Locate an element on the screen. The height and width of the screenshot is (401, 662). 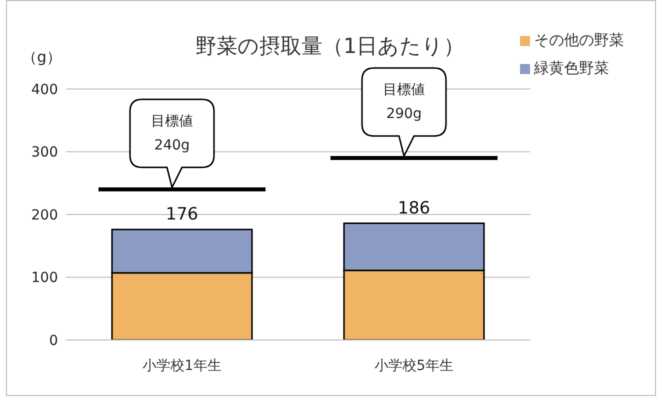
chart-title: 野菜の摂取量（1日あたり） is located at coordinates (330, 46).